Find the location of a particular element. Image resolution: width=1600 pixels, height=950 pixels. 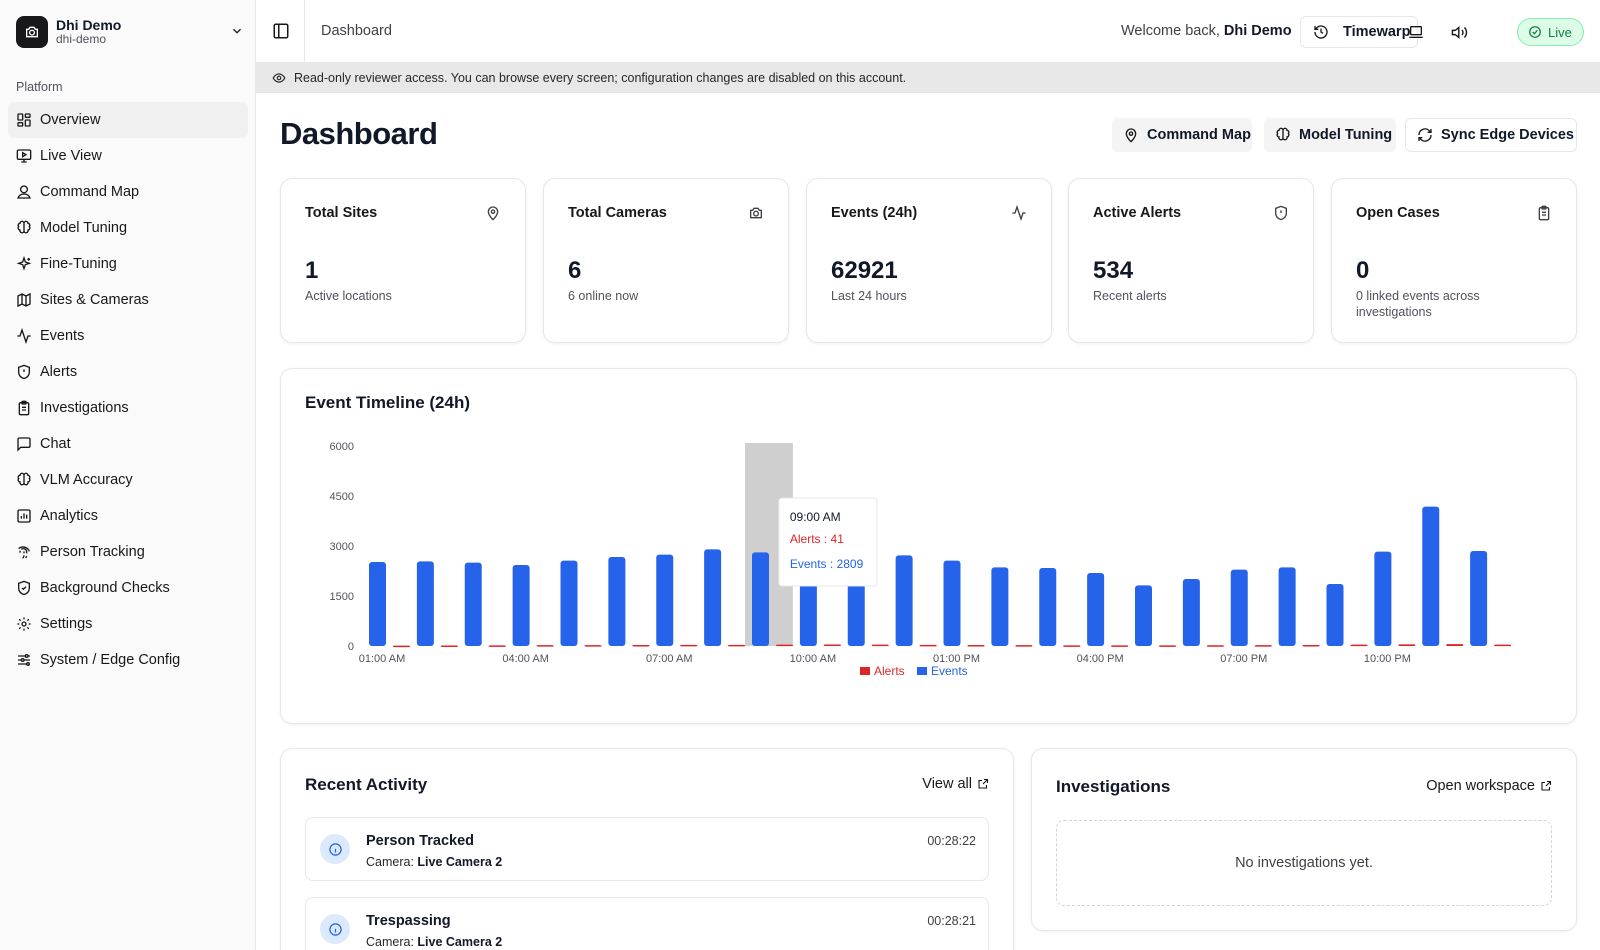

sidebar-item-label: Overview is located at coordinates (70, 120).